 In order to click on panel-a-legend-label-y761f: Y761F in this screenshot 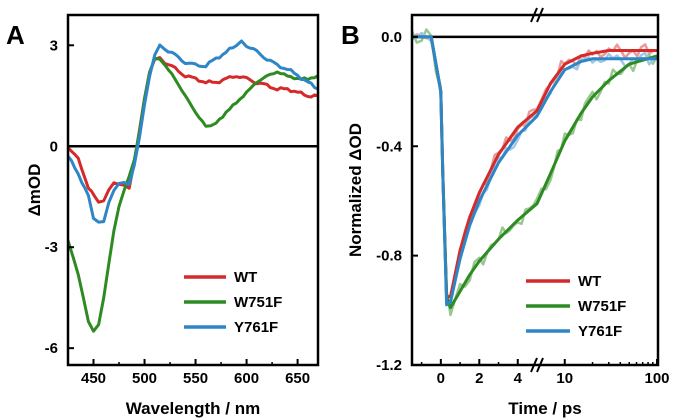, I will do `click(256, 327)`.